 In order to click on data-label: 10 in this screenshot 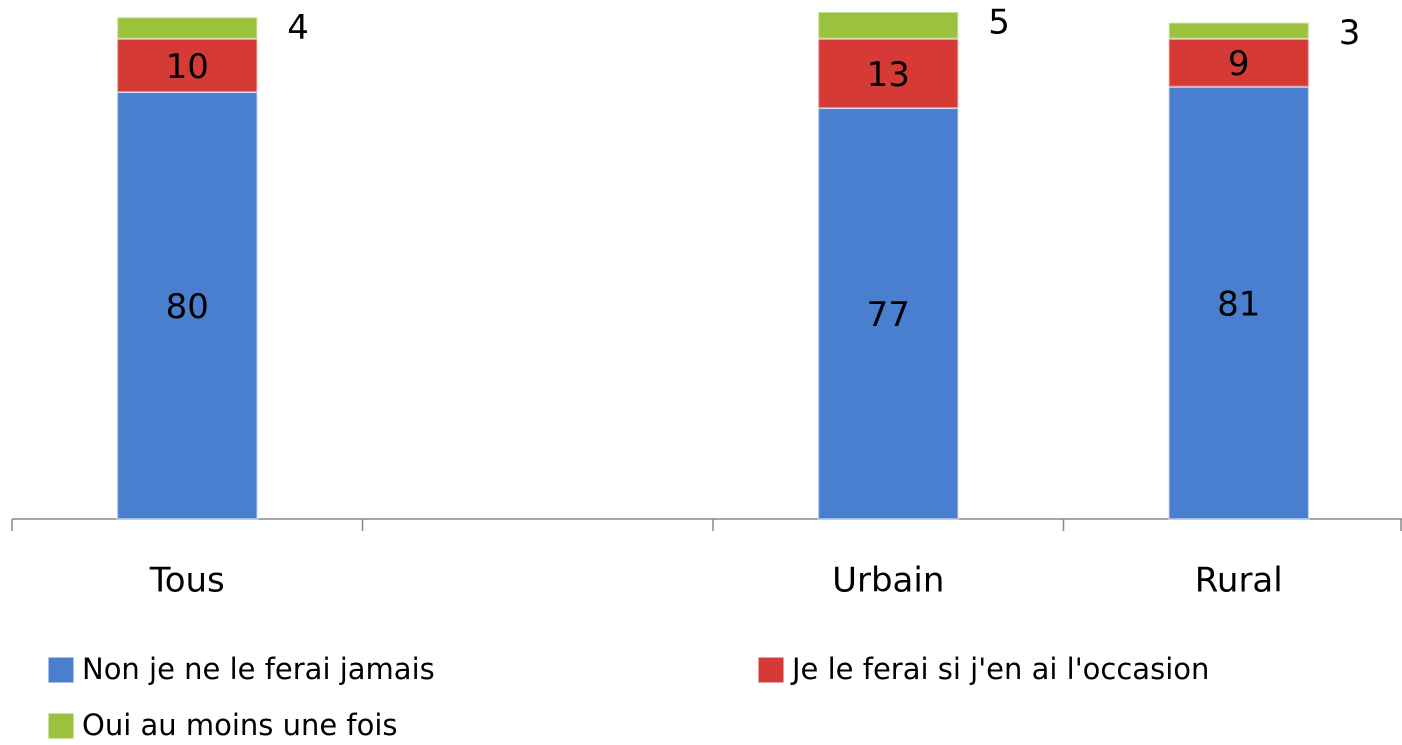, I will do `click(187, 67)`.